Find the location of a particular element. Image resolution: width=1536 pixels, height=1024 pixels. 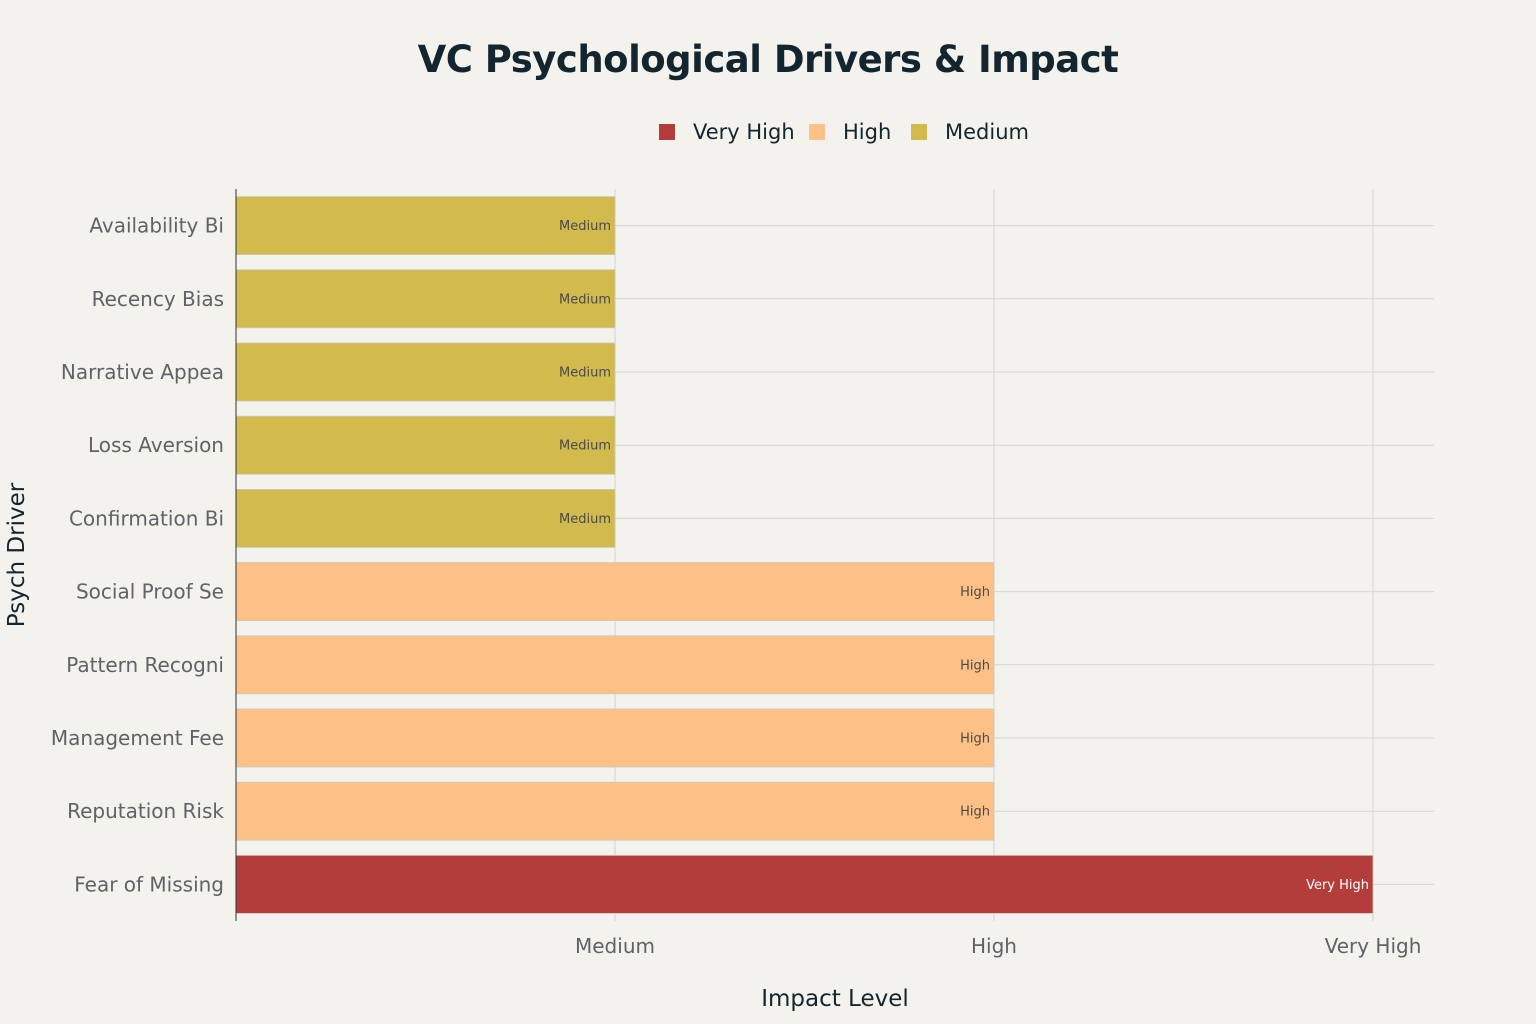

legend: Very High High Medium is located at coordinates (768, 132).